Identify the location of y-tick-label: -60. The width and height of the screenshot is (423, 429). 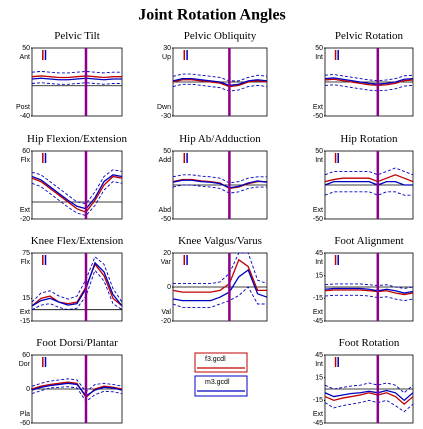
(25, 423).